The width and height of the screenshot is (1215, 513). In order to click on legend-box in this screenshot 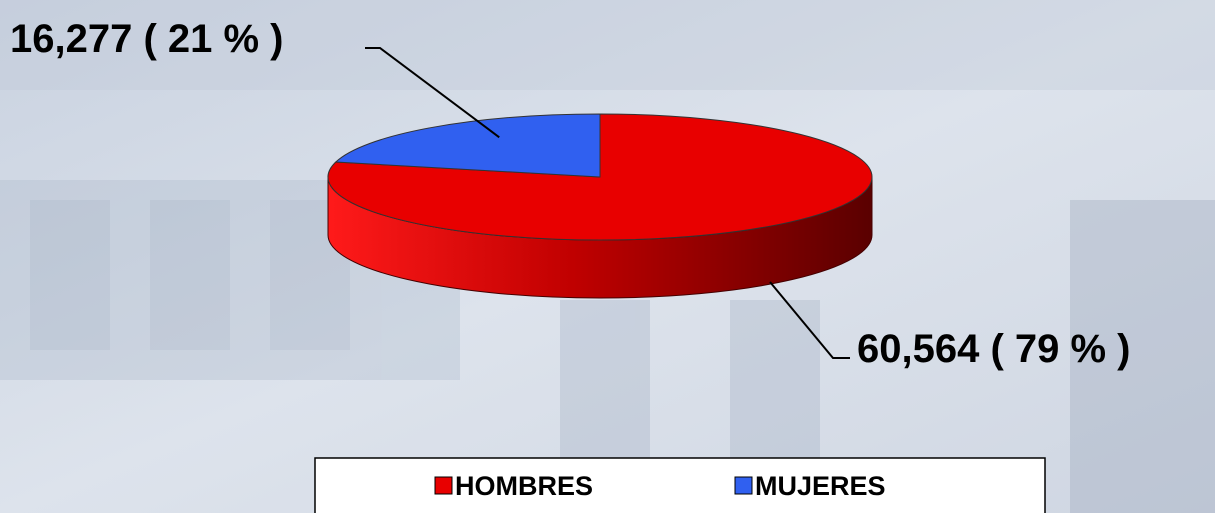, I will do `click(680, 485)`.